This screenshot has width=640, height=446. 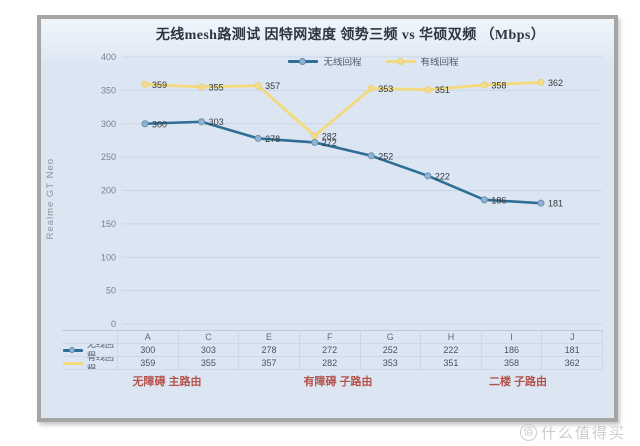 What do you see at coordinates (512, 363) in the screenshot?
I see `table-value-cell: 358` at bounding box center [512, 363].